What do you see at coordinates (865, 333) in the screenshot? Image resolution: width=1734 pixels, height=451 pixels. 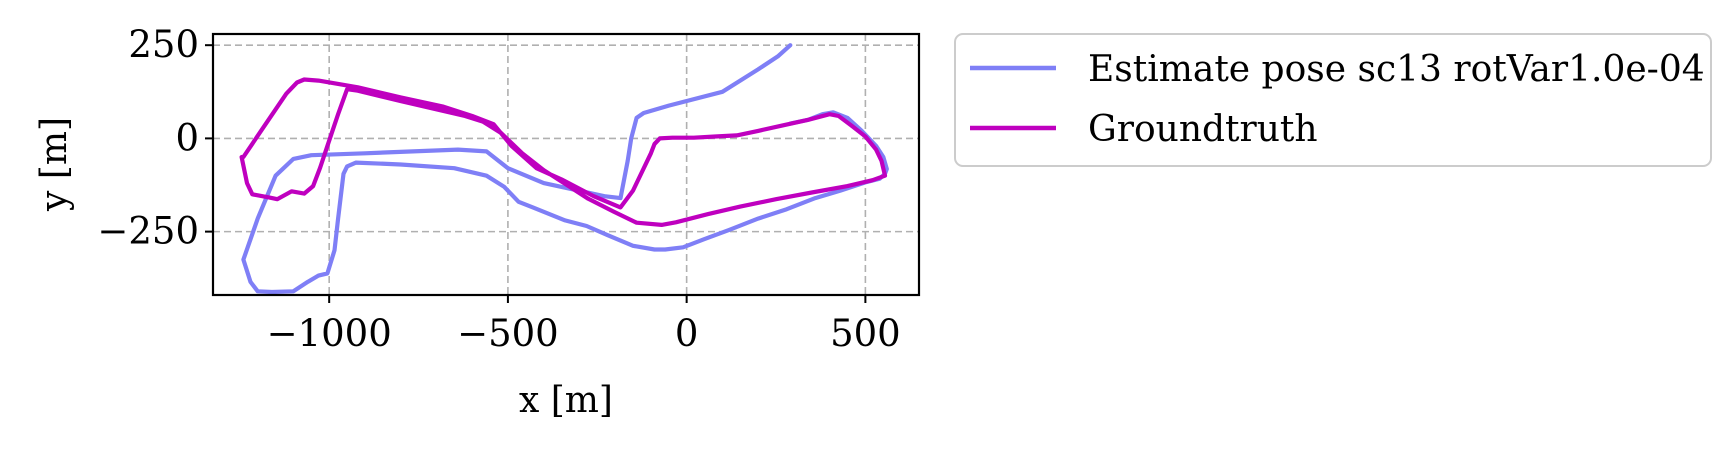 I see `x-tick-label: 500` at bounding box center [865, 333].